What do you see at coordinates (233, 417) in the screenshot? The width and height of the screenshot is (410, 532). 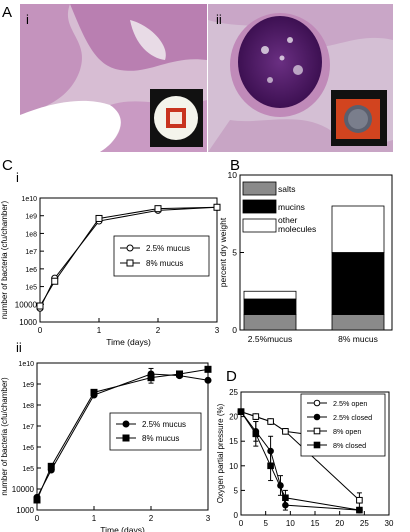 I see `y-tick-label: 20` at bounding box center [233, 417].